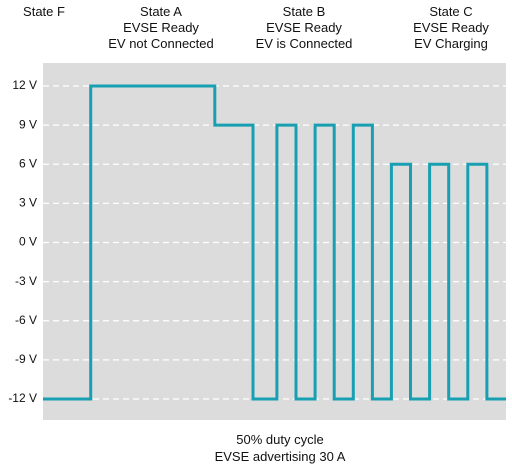 The width and height of the screenshot is (512, 468). Describe the element at coordinates (161, 43) in the screenshot. I see `state-label-line: EV not Connected` at that location.